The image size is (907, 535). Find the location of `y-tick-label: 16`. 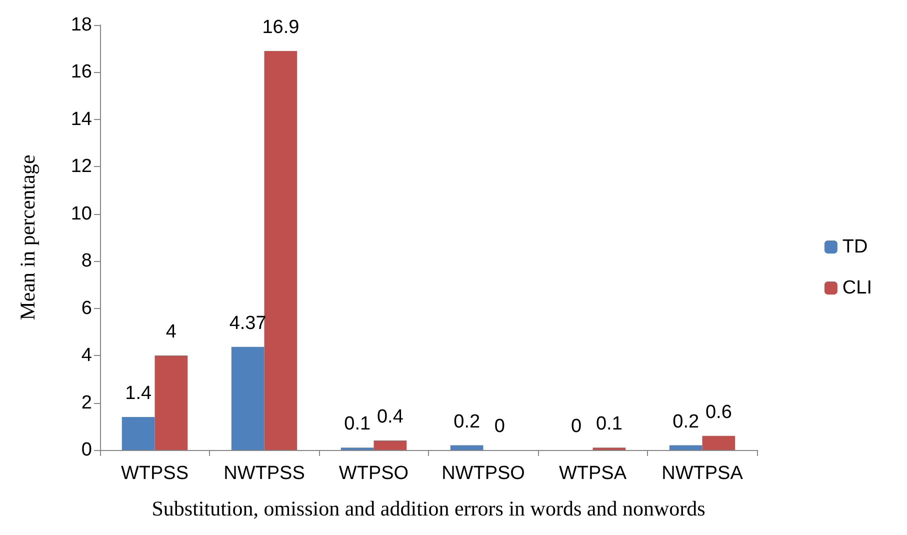

y-tick-label: 16 is located at coordinates (81, 72).